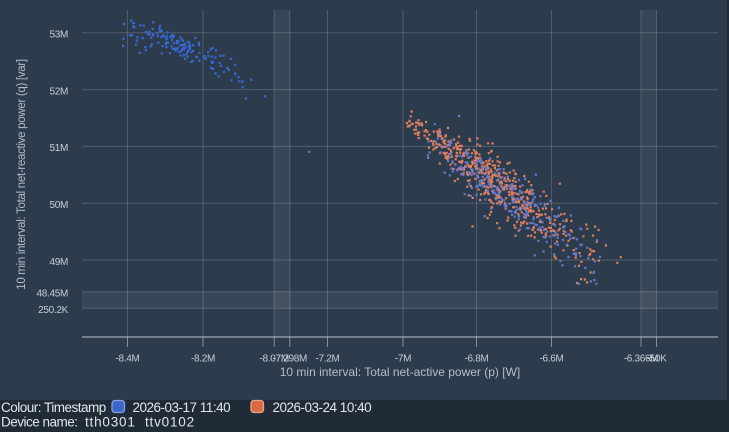 This screenshot has height=432, width=729. I want to click on svg-text: tth0301, so click(110, 421).